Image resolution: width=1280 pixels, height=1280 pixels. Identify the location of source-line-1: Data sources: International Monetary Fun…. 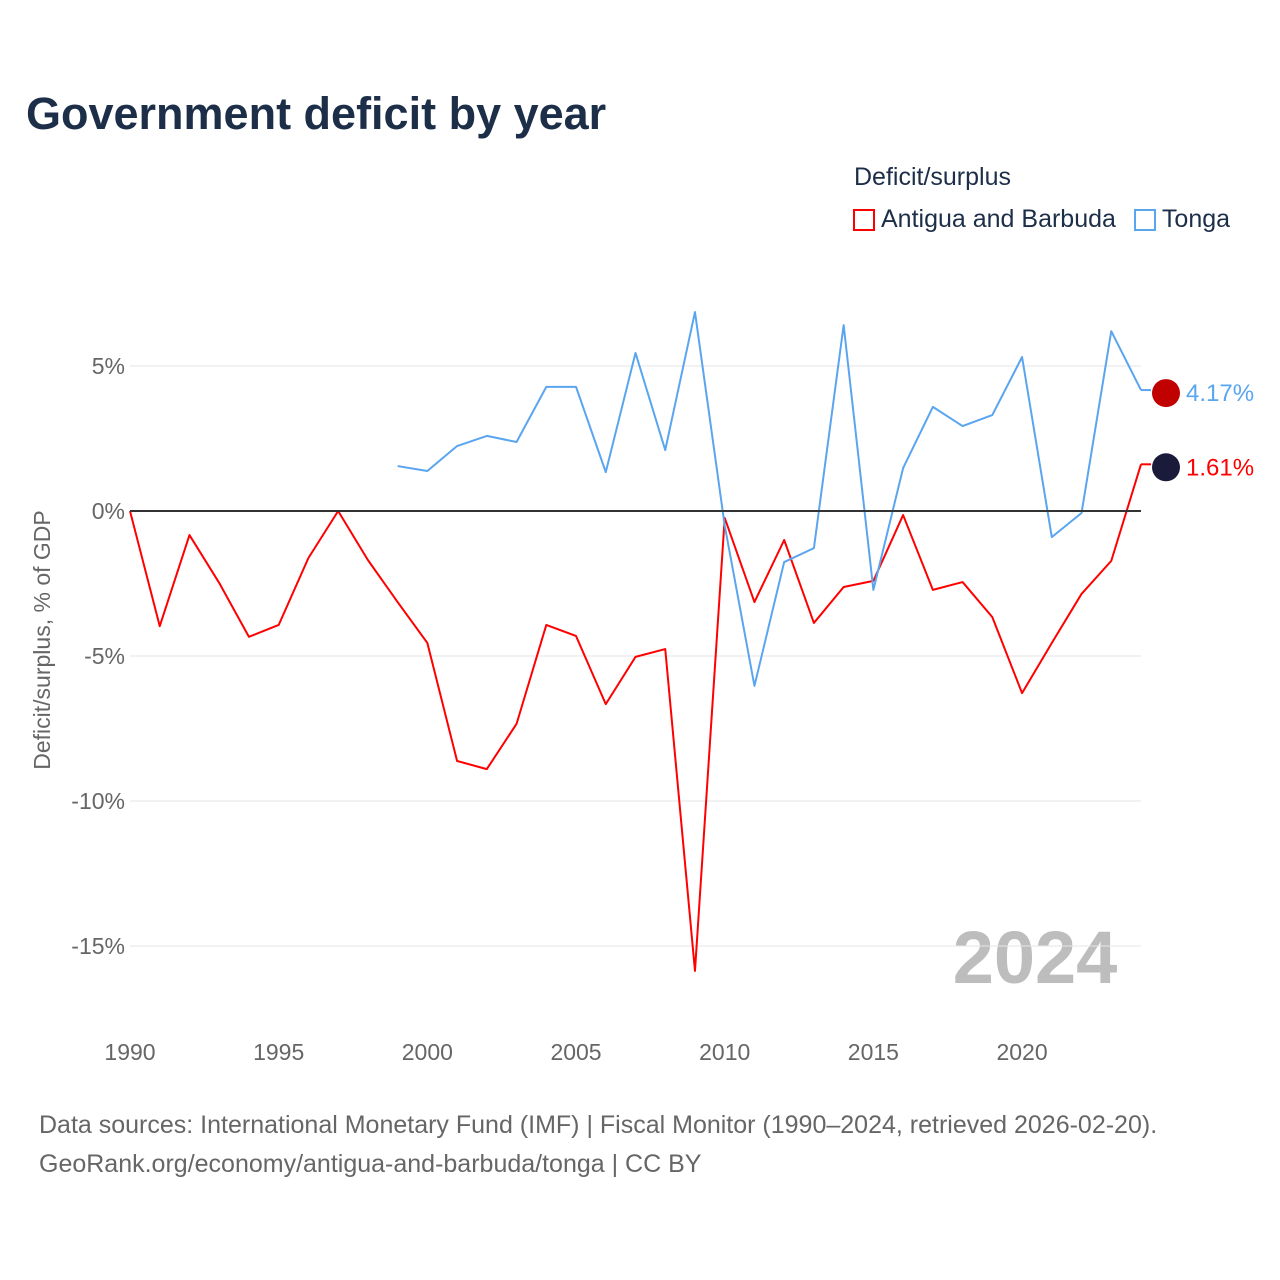
(598, 1125).